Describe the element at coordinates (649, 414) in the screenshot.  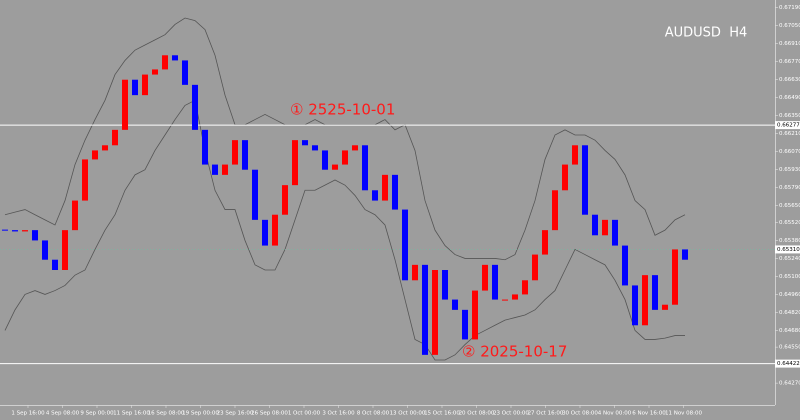
I see `x-tick-label: 6 Nov 16:00` at that location.